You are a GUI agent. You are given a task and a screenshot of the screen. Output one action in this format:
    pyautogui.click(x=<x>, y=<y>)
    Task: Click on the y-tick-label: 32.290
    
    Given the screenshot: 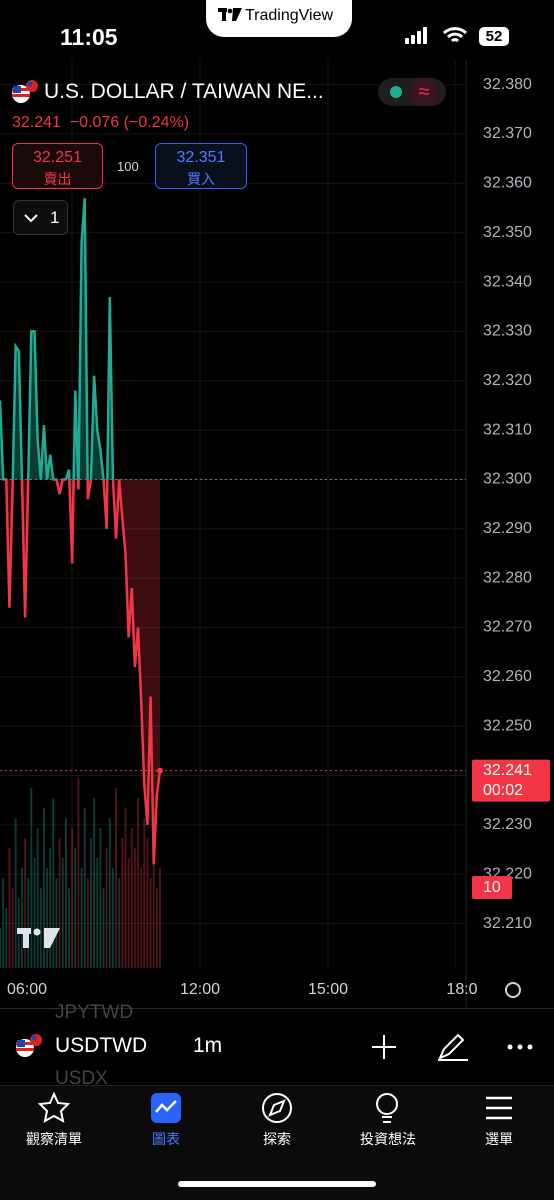 What is the action you would take?
    pyautogui.click(x=507, y=528)
    